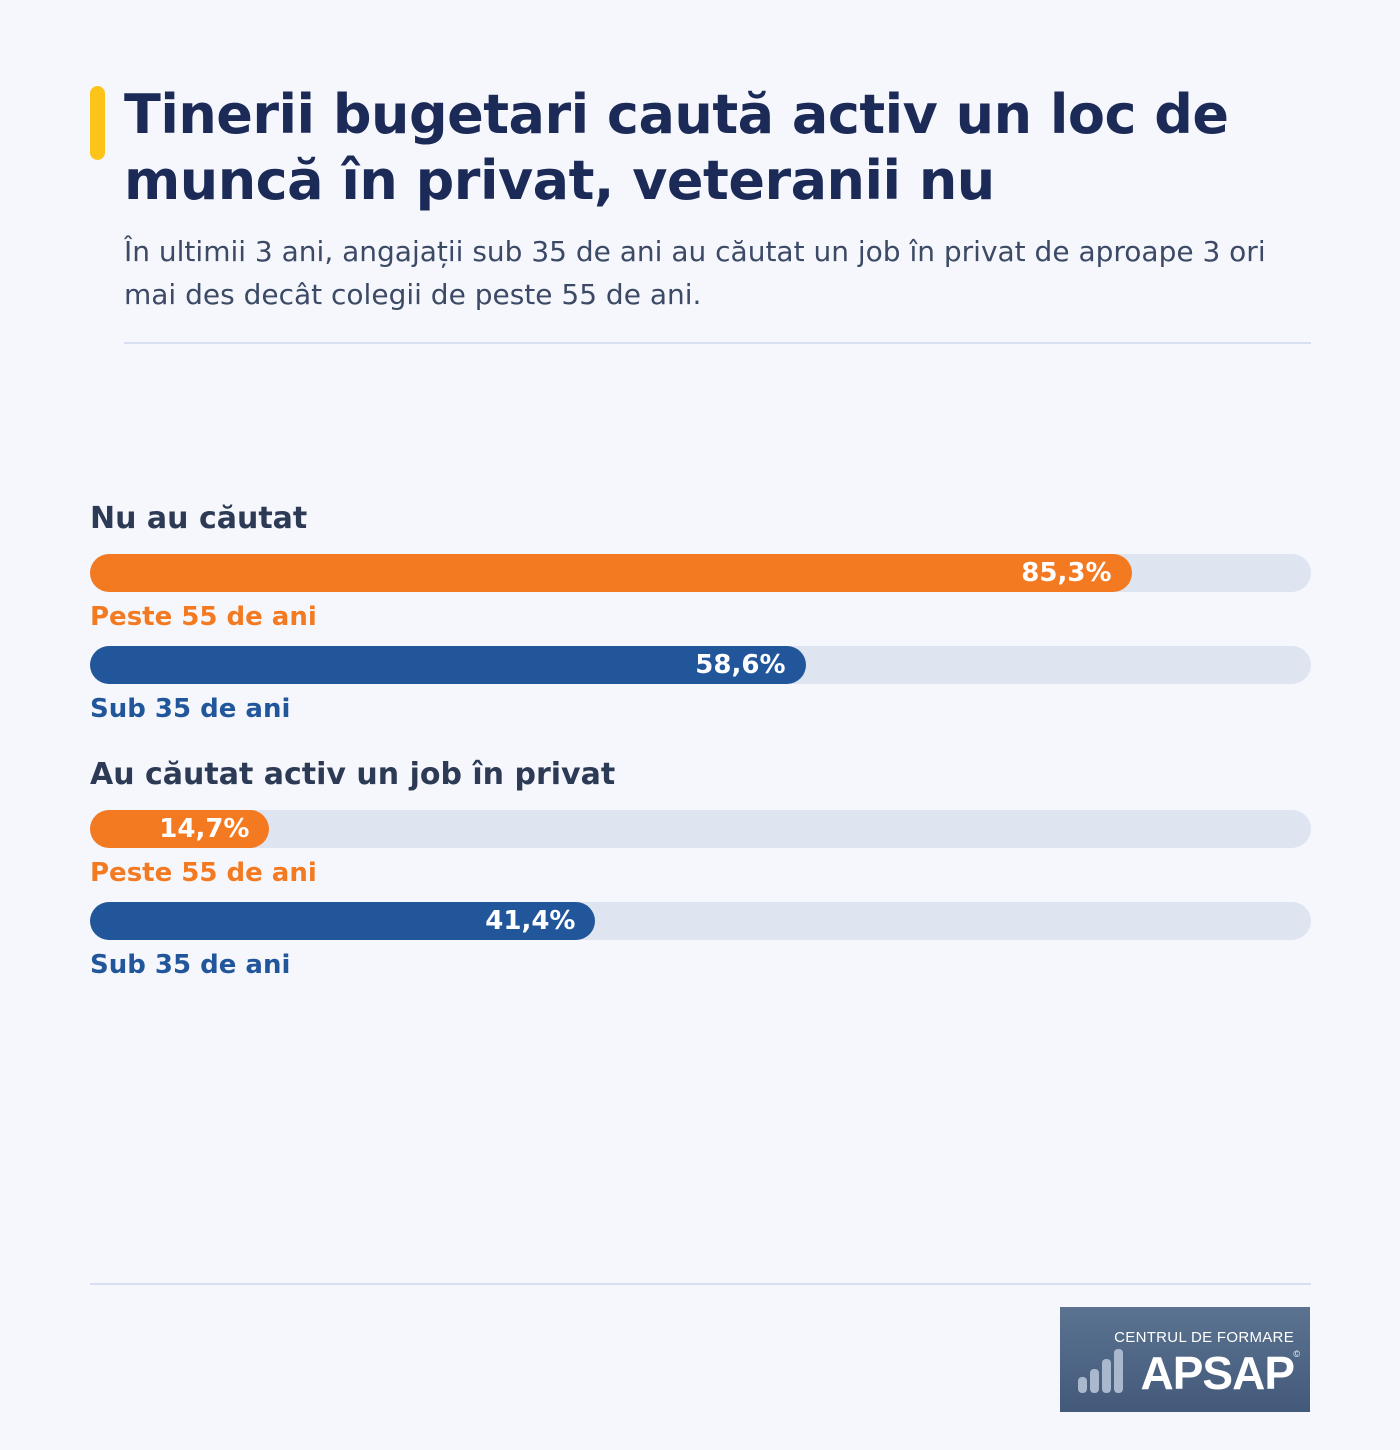 This screenshot has width=1400, height=1450. What do you see at coordinates (700, 921) in the screenshot?
I see `bar-track: 41,4%` at bounding box center [700, 921].